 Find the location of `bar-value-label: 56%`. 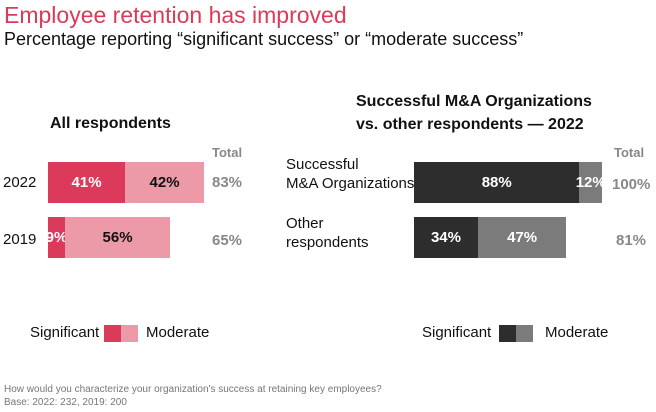

bar-value-label: 56% is located at coordinates (117, 237).